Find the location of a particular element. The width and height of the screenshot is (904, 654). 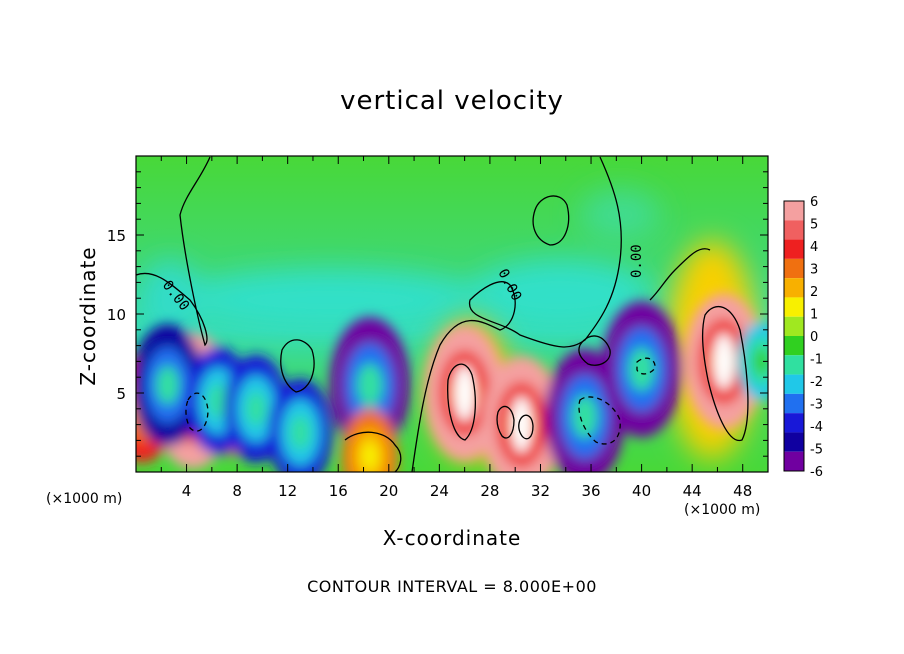

x-tick-label: 40 is located at coordinates (641, 491).